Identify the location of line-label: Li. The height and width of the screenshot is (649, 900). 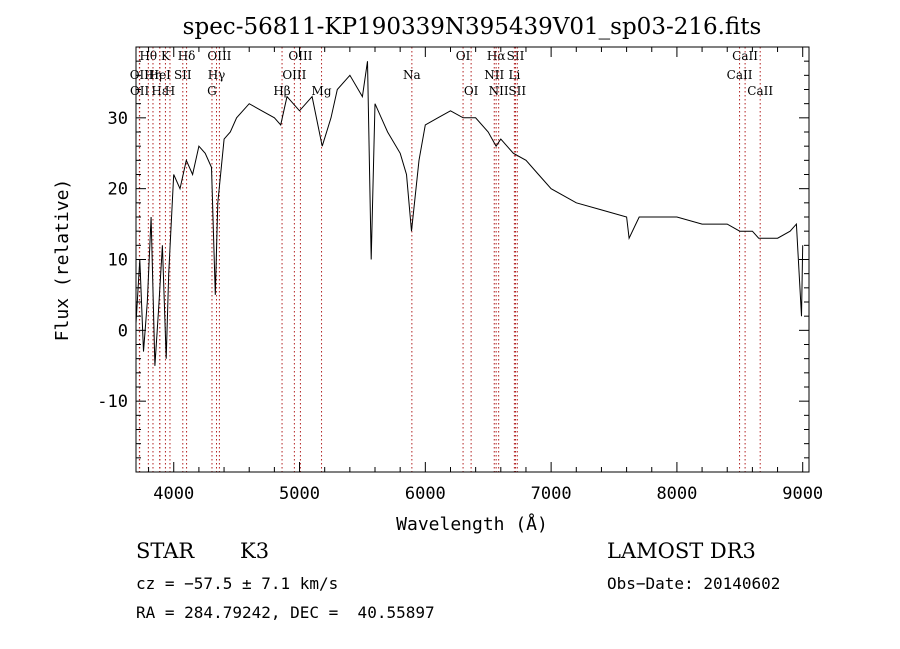
(514, 75).